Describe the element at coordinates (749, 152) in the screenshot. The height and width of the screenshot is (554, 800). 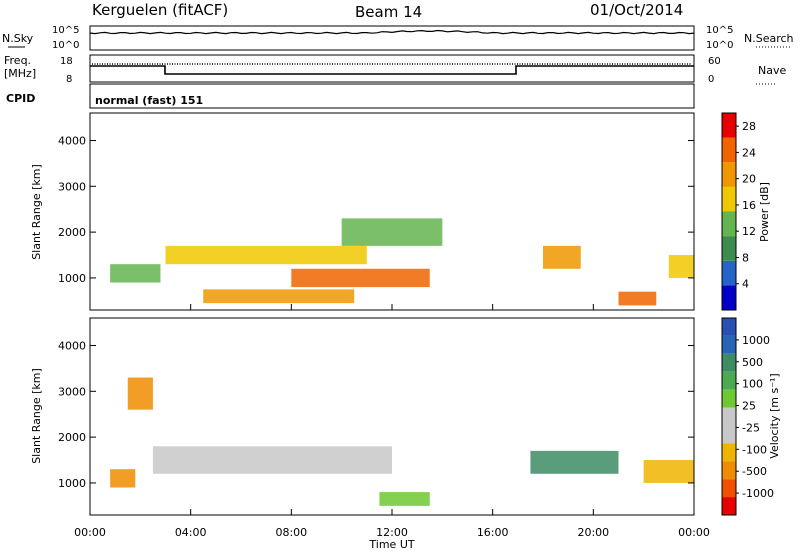
I see `colorbar-tick-label: 24` at that location.